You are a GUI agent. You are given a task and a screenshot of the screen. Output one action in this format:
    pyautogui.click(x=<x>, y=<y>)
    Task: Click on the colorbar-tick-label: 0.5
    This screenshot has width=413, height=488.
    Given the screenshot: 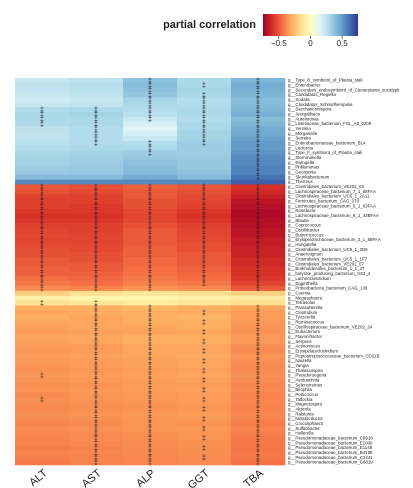 What is the action you would take?
    pyautogui.click(x=343, y=43)
    